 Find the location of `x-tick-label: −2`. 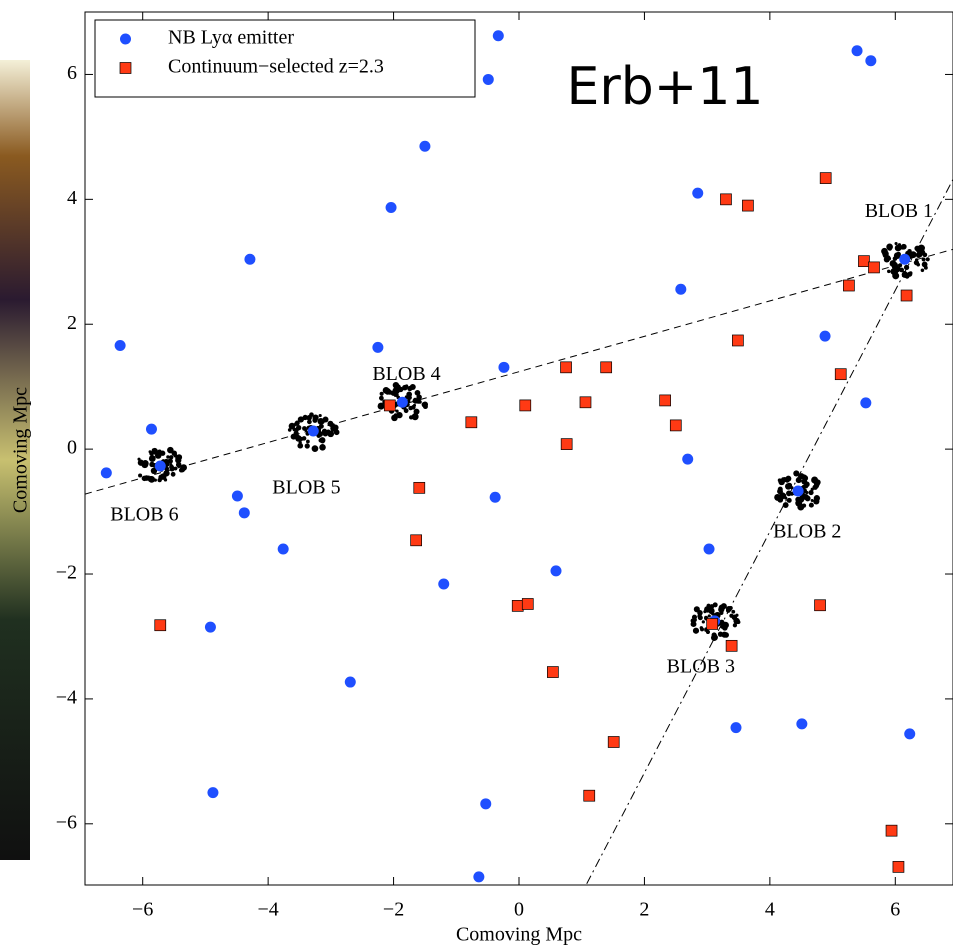

x-tick-label: −2 is located at coordinates (393, 910).